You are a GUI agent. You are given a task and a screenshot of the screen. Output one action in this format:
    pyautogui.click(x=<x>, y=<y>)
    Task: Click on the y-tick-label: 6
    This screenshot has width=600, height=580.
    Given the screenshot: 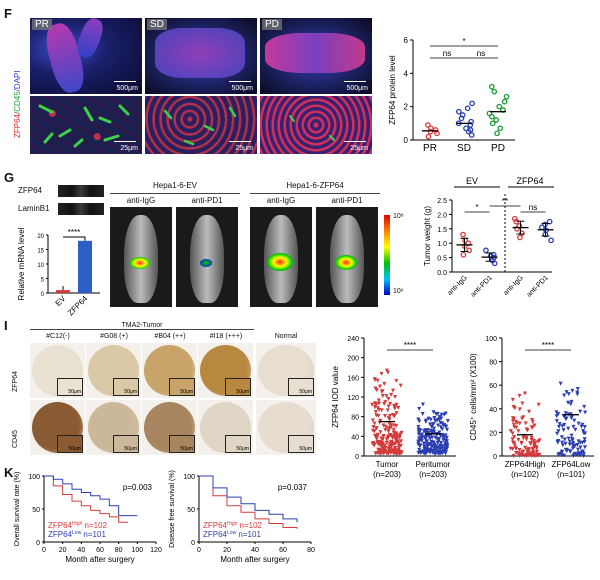 What is the action you would take?
    pyautogui.click(x=406, y=40)
    